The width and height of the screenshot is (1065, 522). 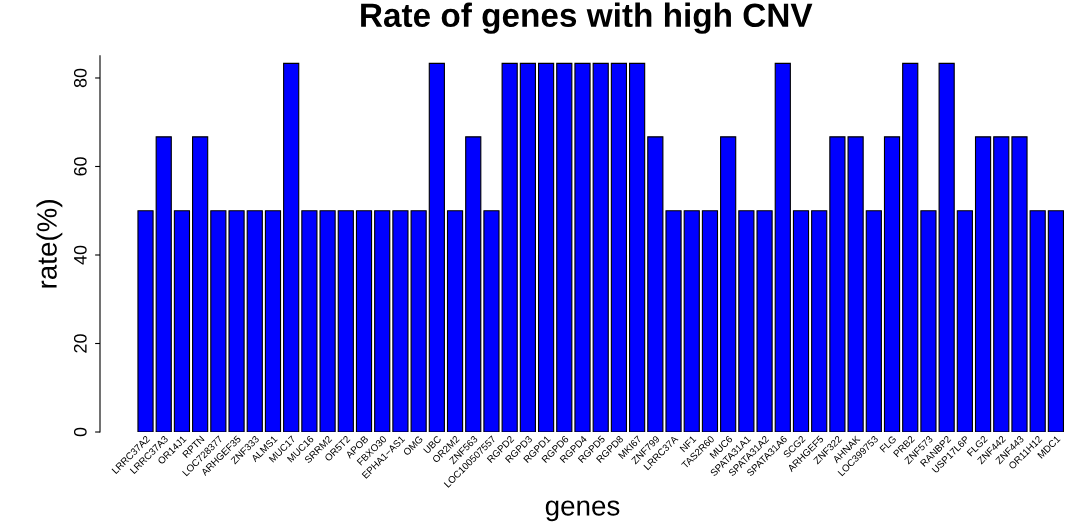 I want to click on y-tick-label: 40, so click(x=80, y=255).